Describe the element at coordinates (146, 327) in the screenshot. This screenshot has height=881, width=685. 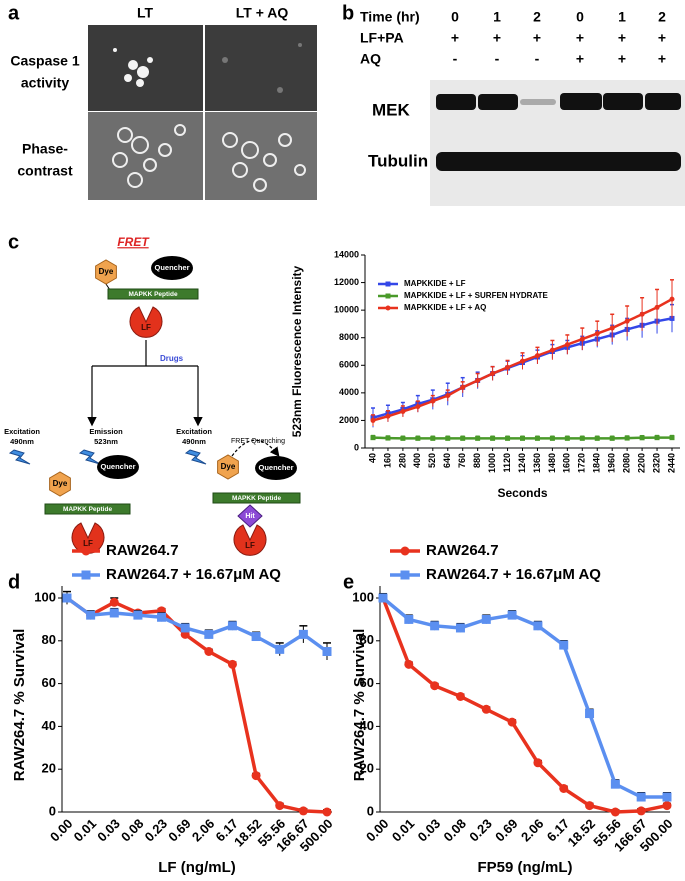
I see `enzyme-label: LF` at that location.